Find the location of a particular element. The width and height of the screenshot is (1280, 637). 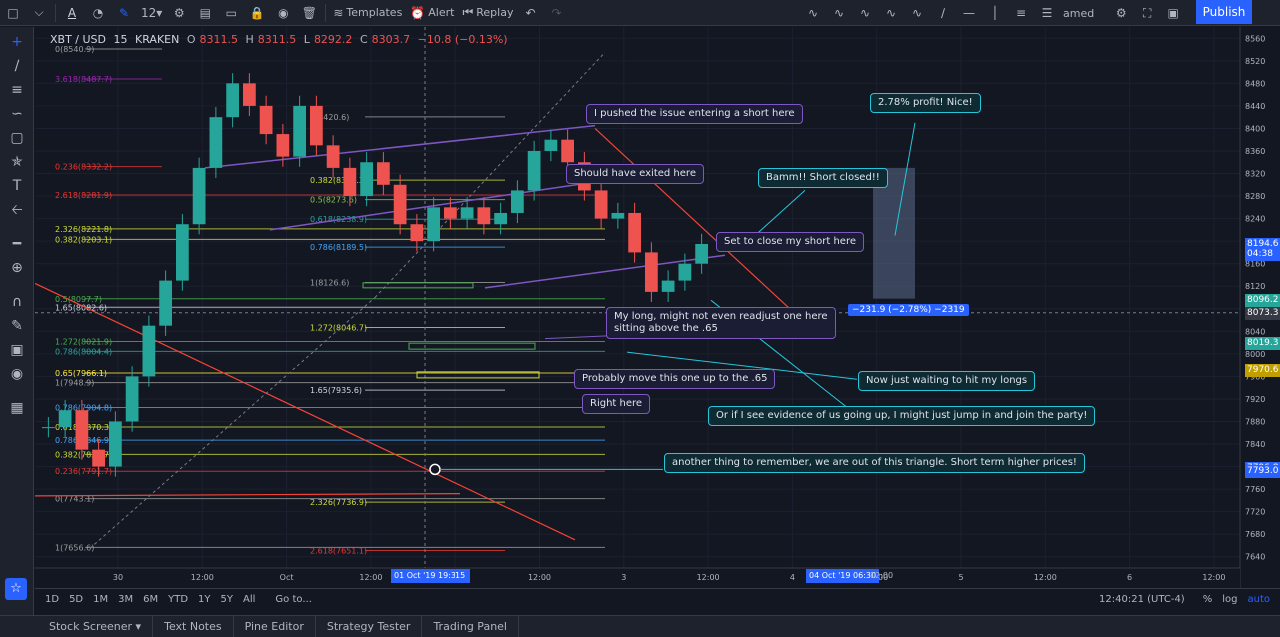

range-all: All is located at coordinates (249, 599).